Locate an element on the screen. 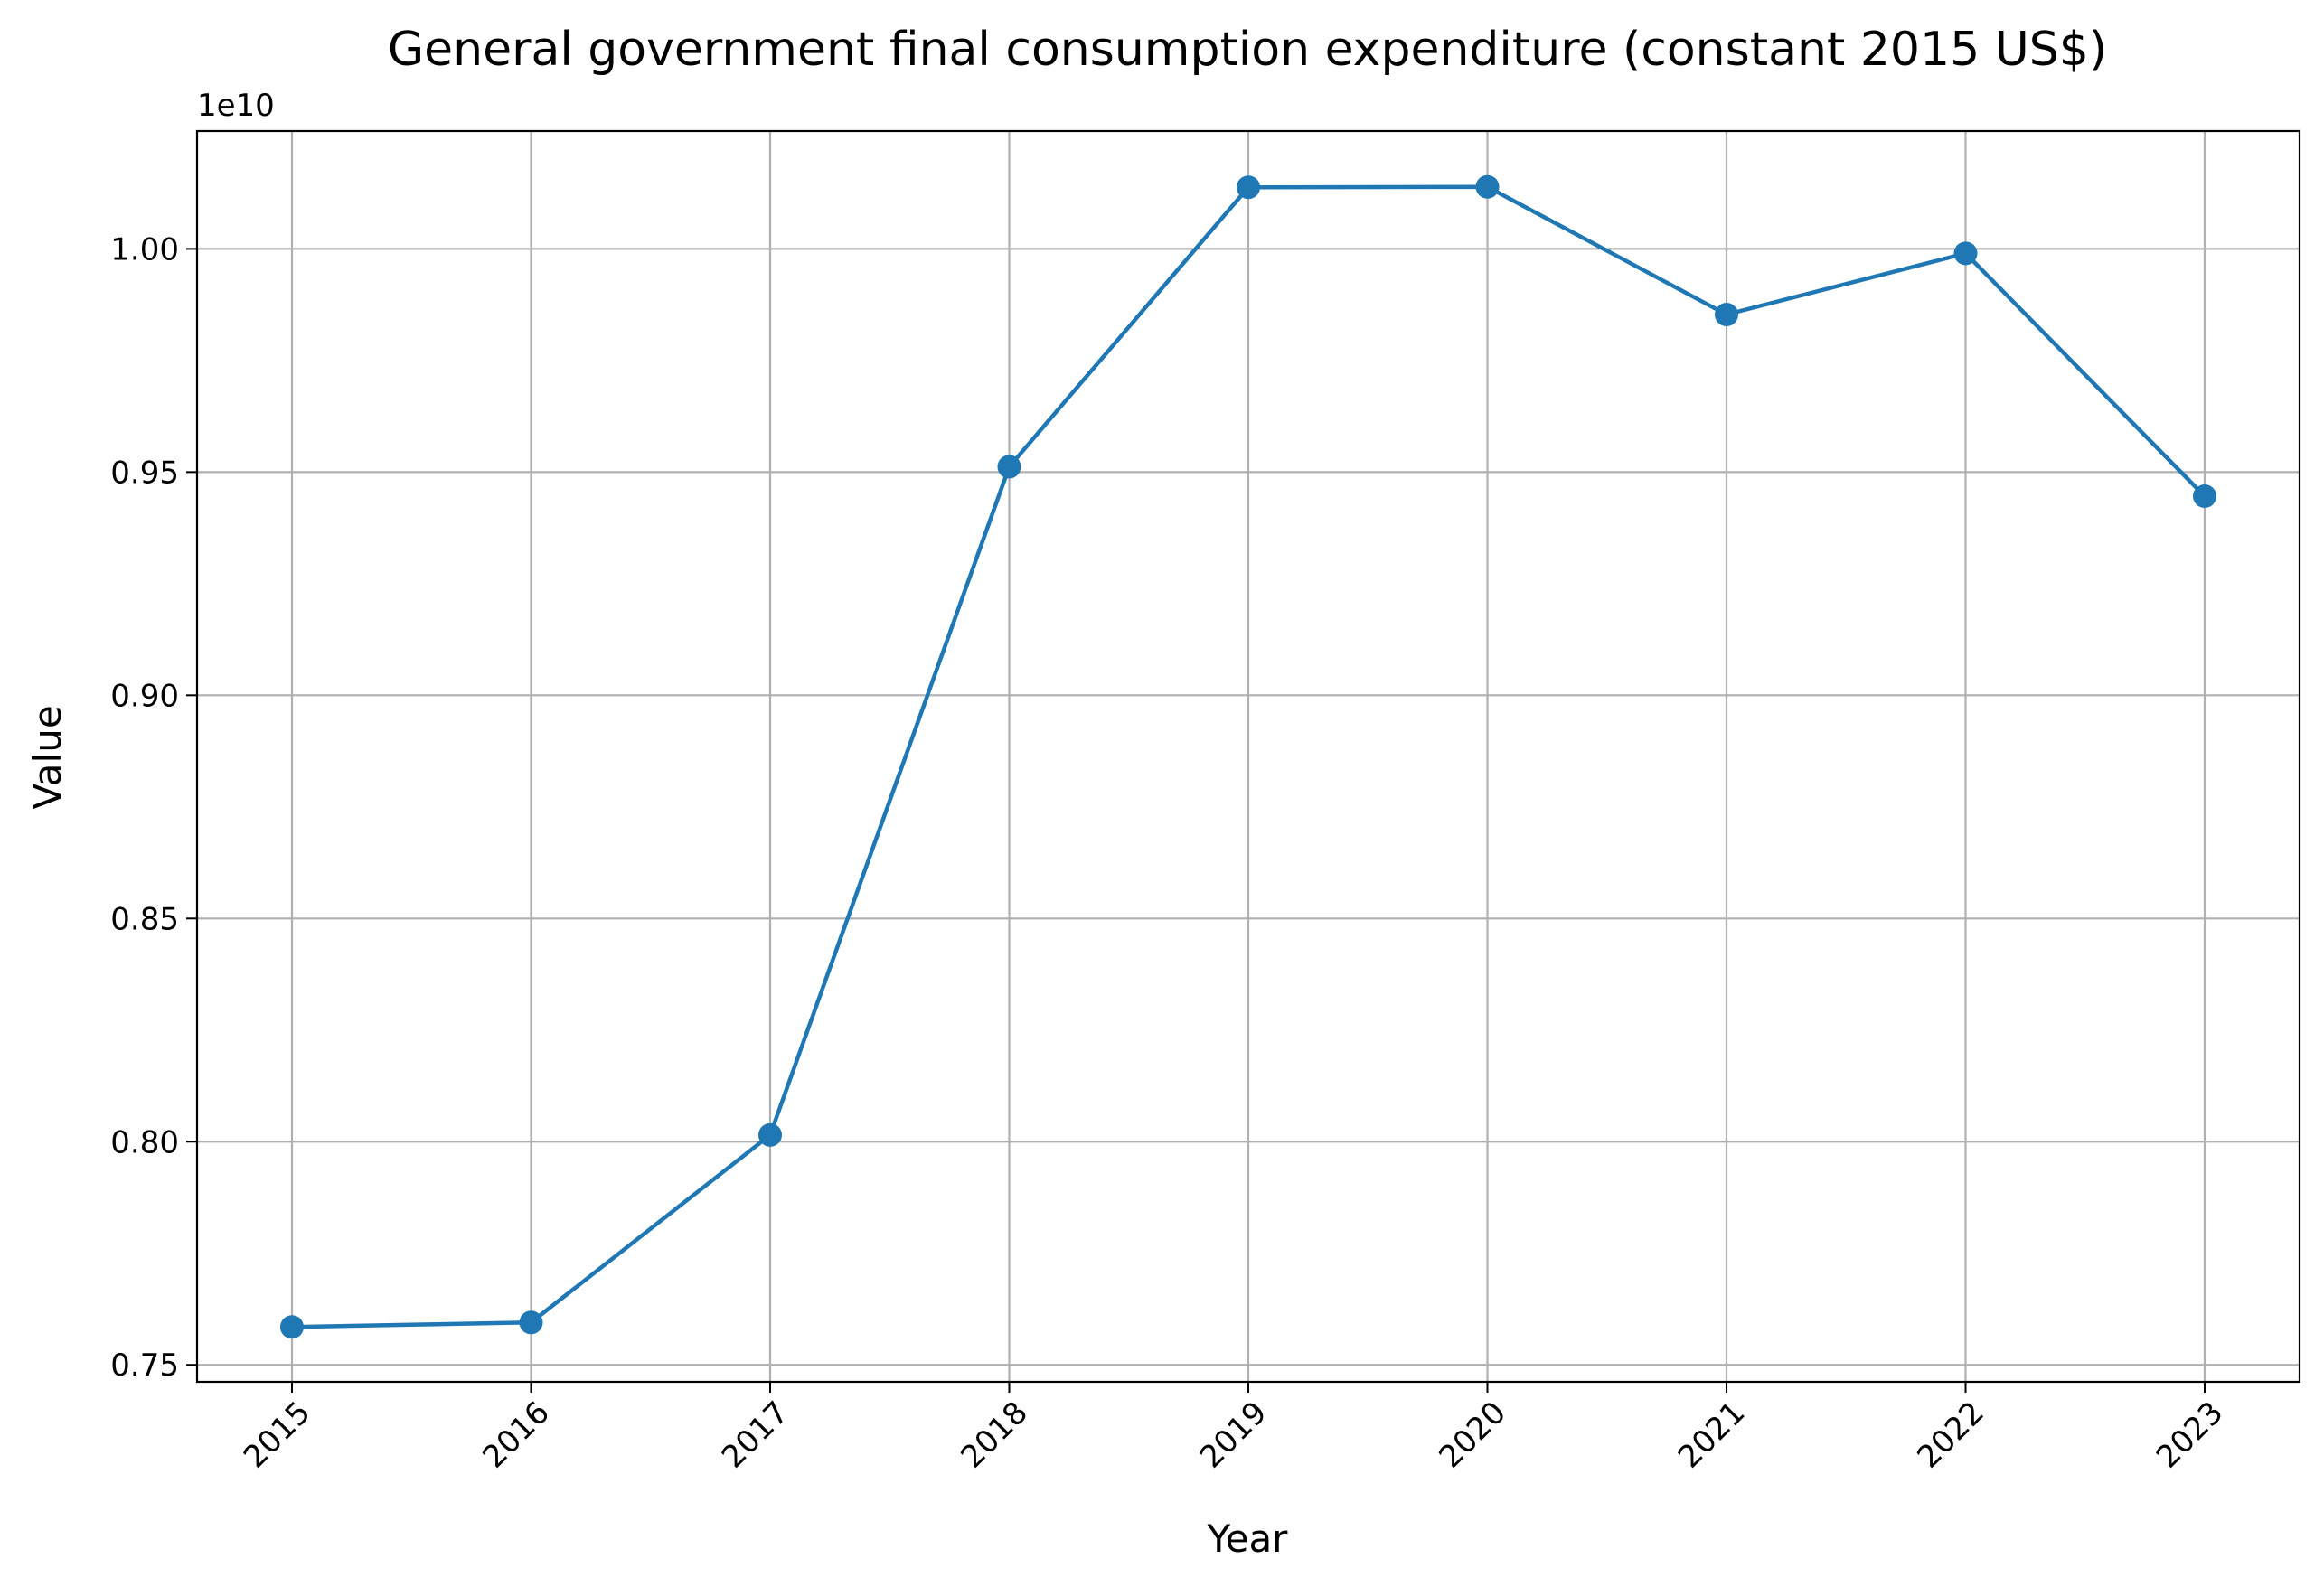 This screenshot has height=1587, width=2324. x-tick-label: 2020 is located at coordinates (1472, 1434).